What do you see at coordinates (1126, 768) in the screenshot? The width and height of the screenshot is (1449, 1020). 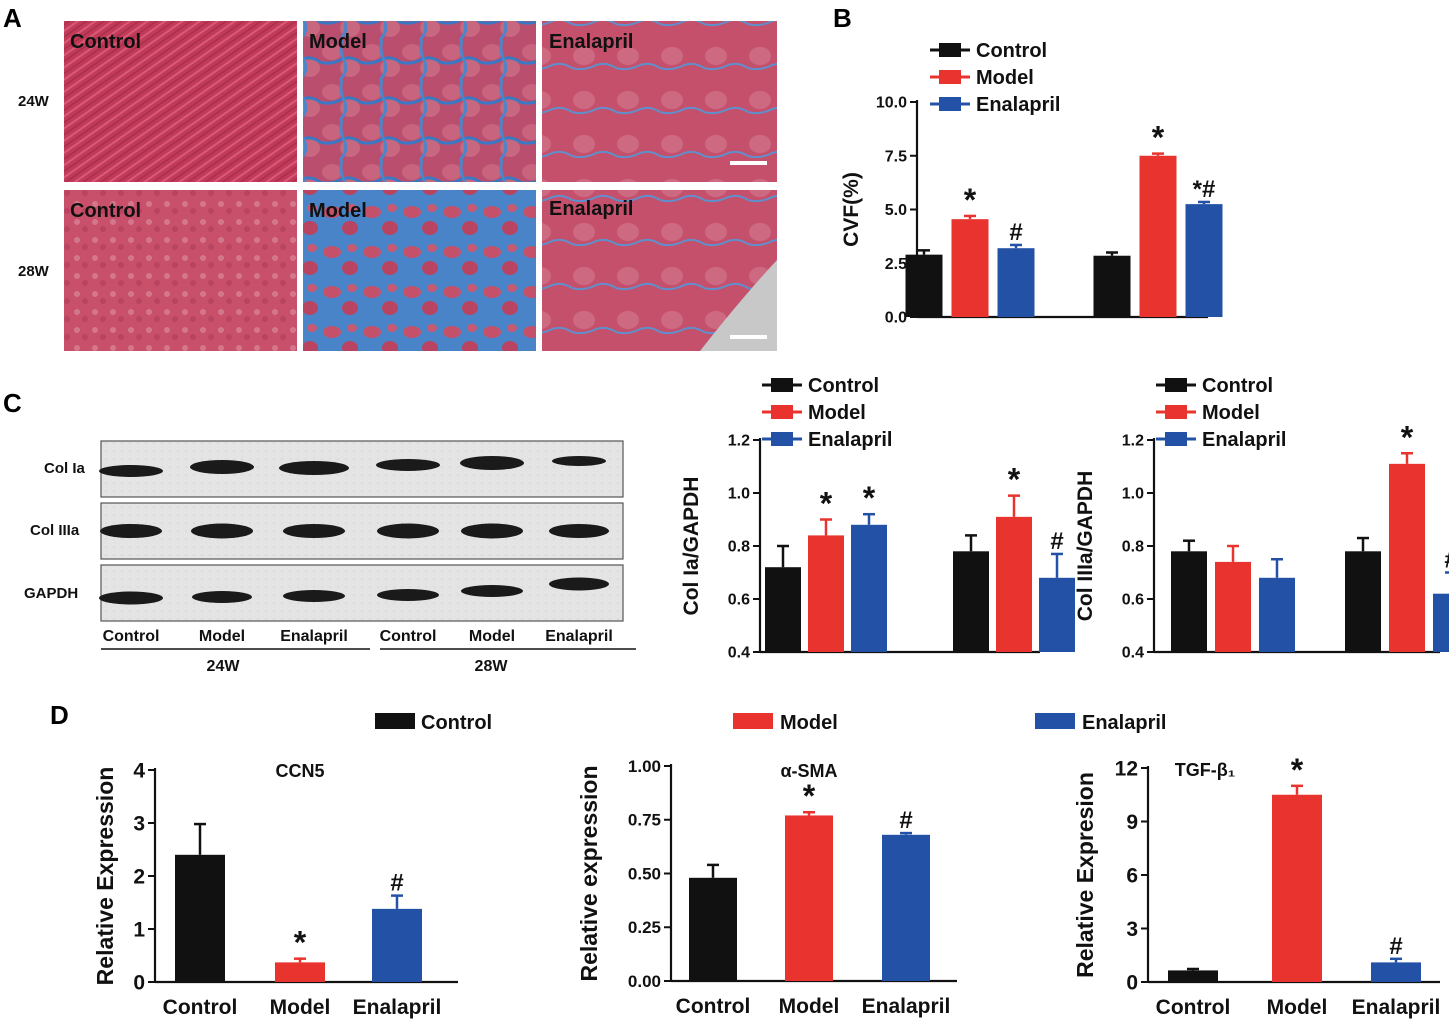 I see `y-tick-label: 12` at bounding box center [1126, 768].